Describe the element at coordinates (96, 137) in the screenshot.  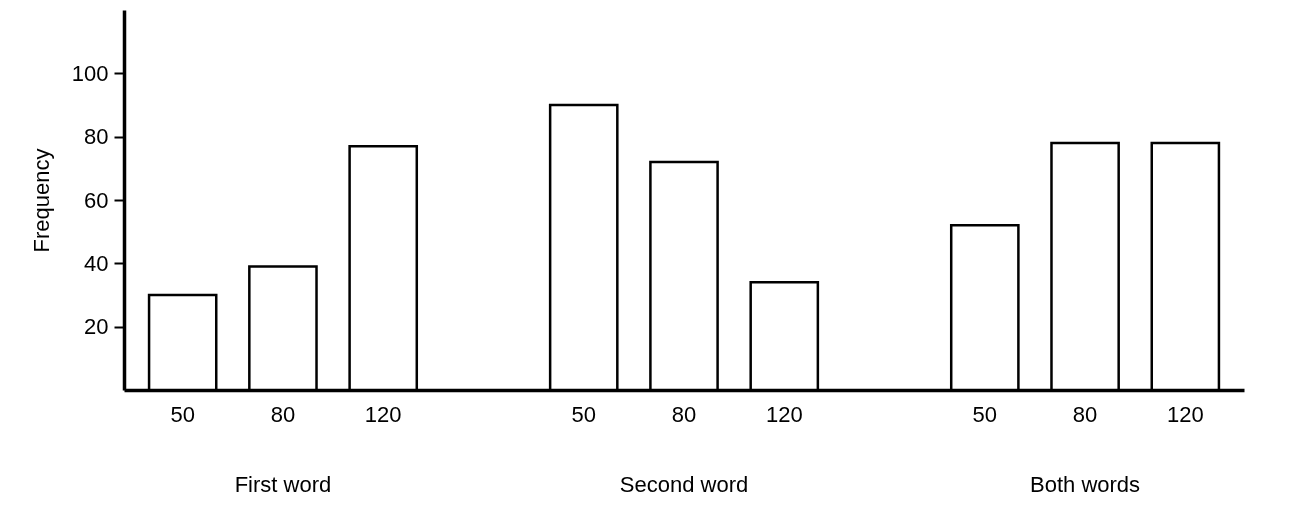
I see `y-tick-label: 80` at that location.